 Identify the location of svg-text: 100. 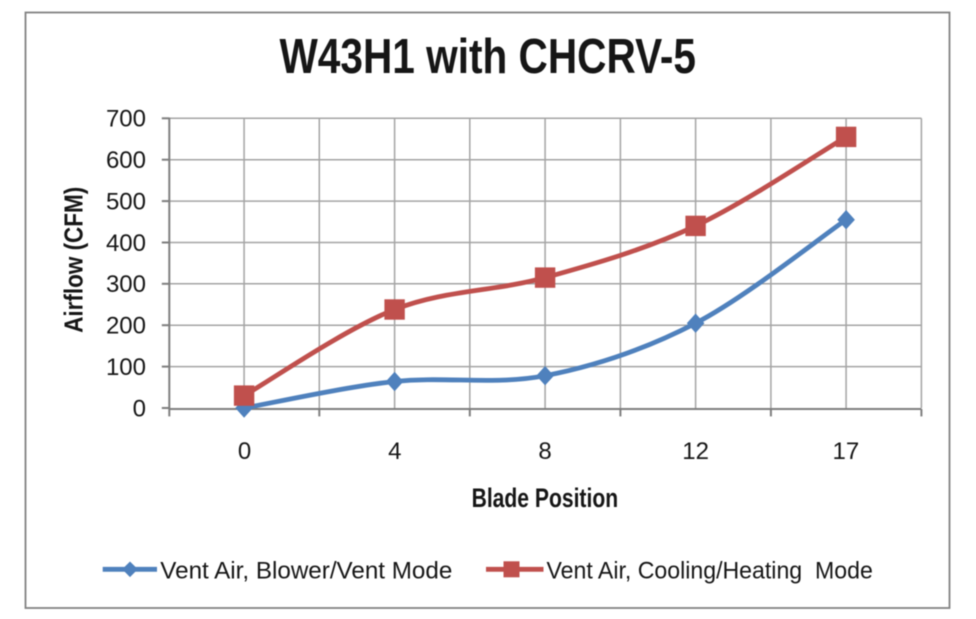
(126, 367).